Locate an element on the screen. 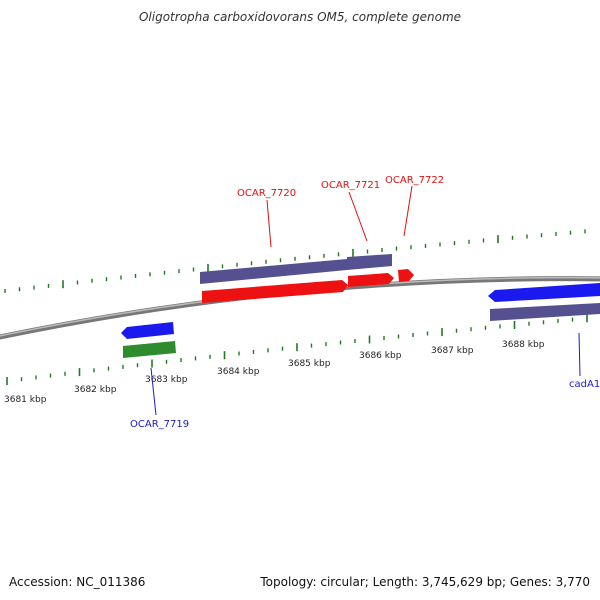 This screenshot has width=600, height=600. tick-label: 3687 kbp is located at coordinates (452, 351).